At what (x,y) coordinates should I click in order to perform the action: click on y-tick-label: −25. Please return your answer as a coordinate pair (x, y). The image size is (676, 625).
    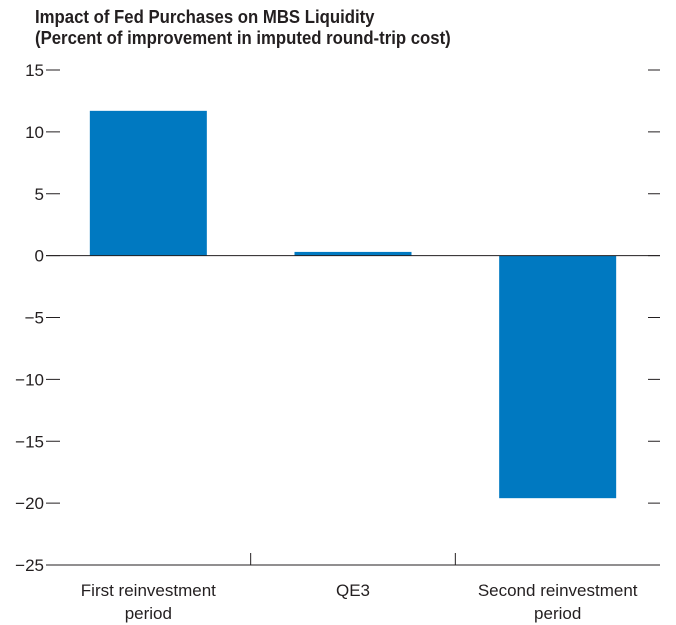
    Looking at the image, I should click on (29, 565).